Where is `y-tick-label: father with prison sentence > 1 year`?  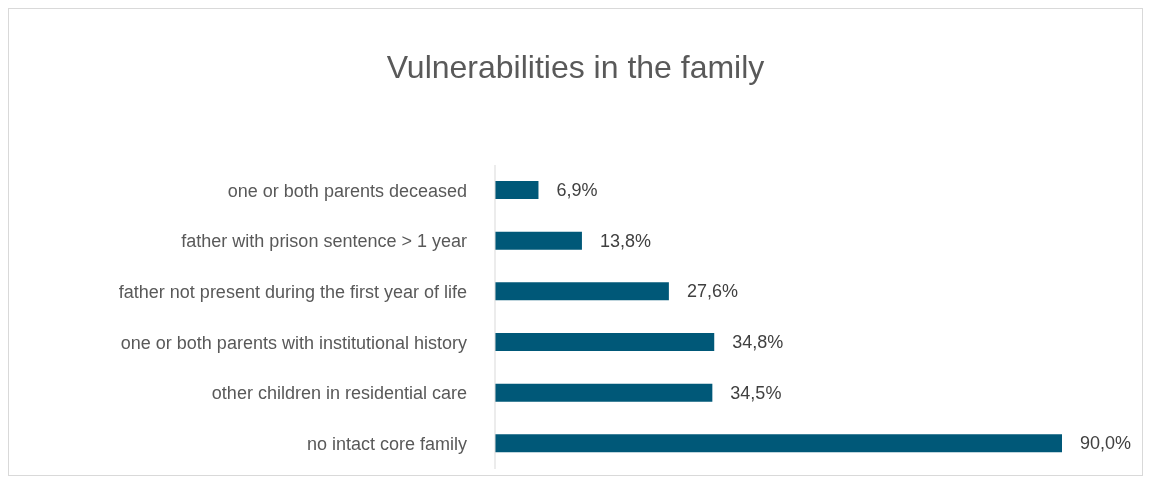
y-tick-label: father with prison sentence > 1 year is located at coordinates (324, 241).